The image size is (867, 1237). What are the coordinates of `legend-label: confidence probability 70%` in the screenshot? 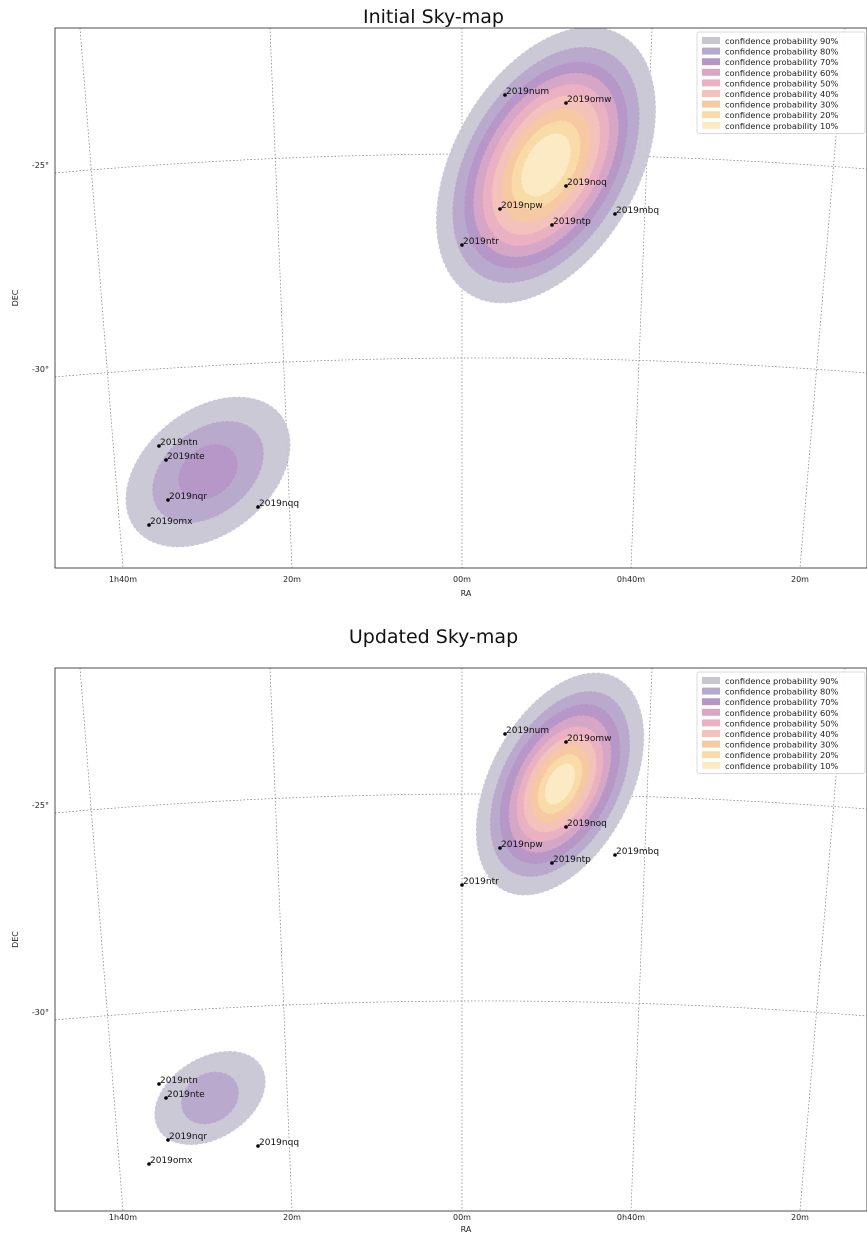 It's located at (782, 702).